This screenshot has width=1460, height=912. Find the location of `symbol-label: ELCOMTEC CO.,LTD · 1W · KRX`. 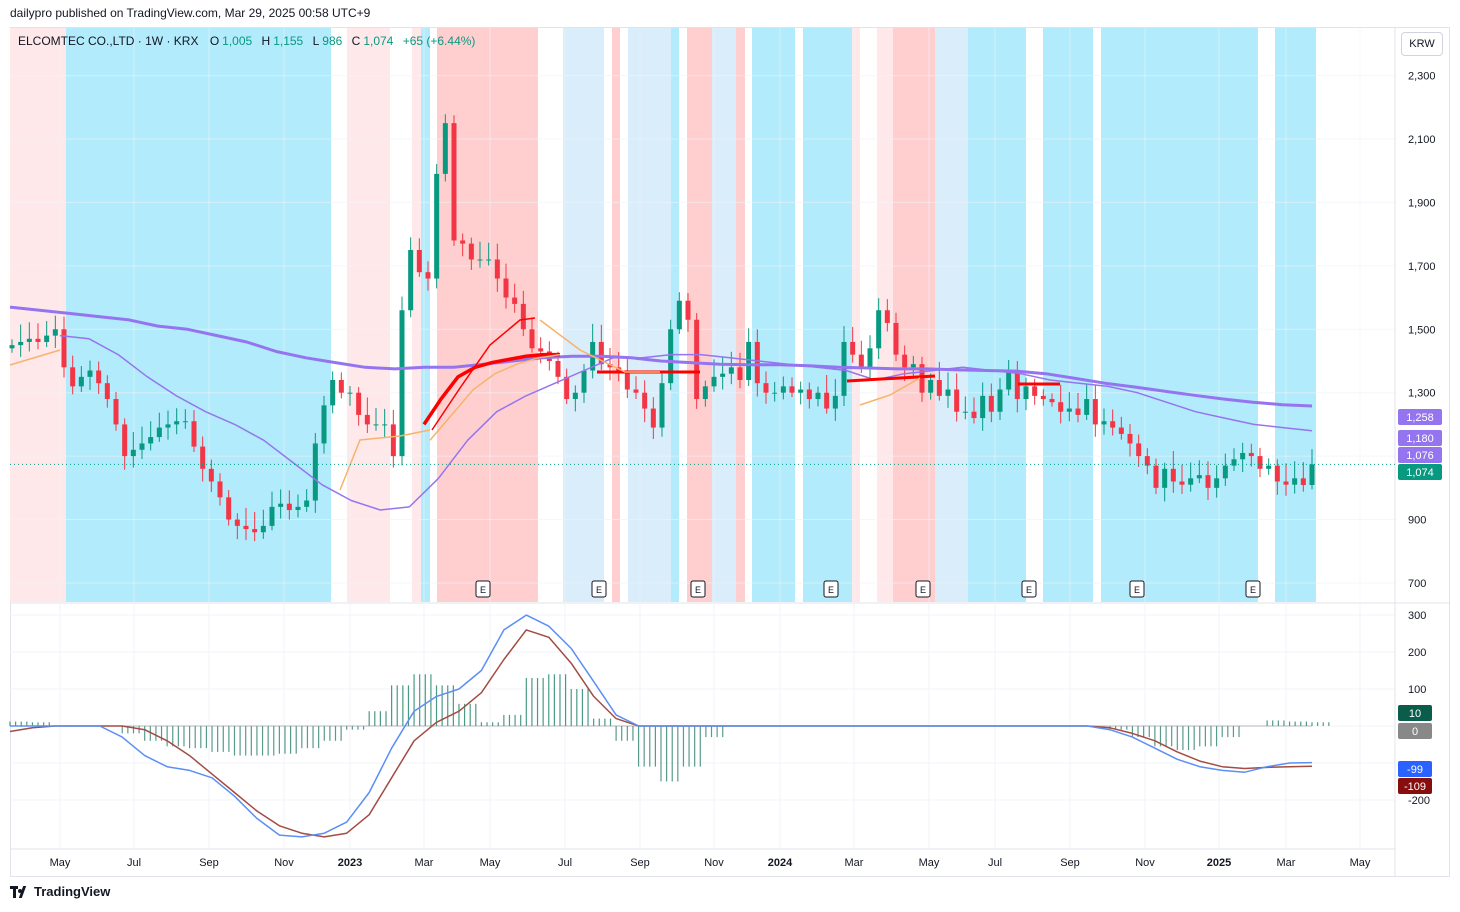

symbol-label: ELCOMTEC CO.,LTD · 1W · KRX is located at coordinates (108, 41).